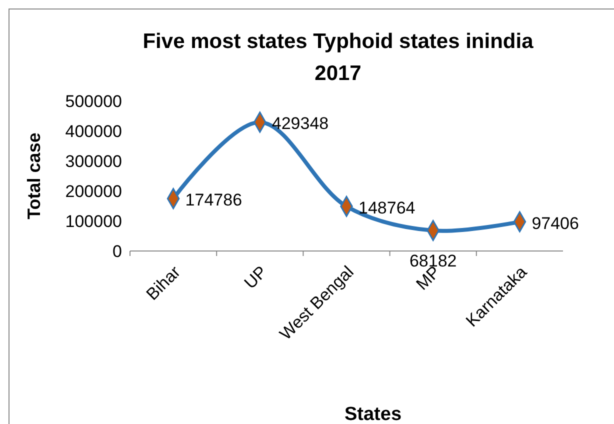 The width and height of the screenshot is (614, 424). What do you see at coordinates (117, 251) in the screenshot?
I see `y-tick-label: 0` at bounding box center [117, 251].